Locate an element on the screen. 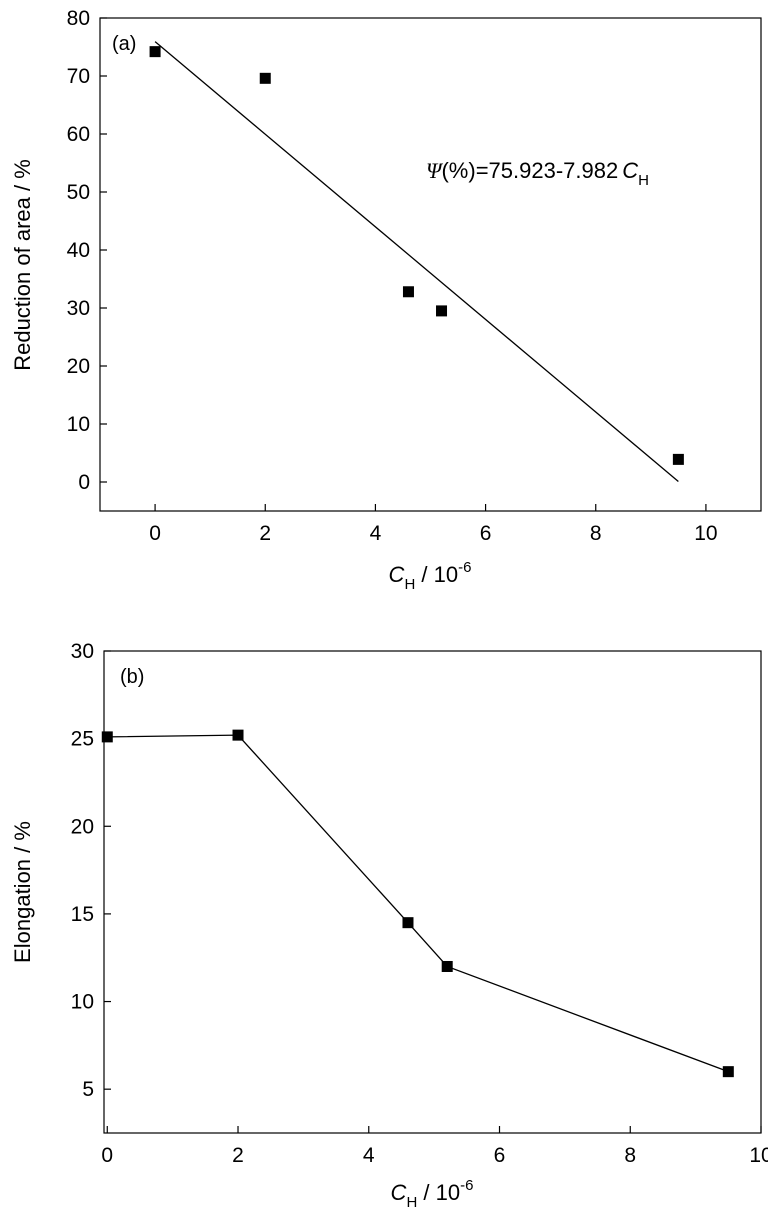 This screenshot has width=768, height=1222. x-axis-ticks-a: 0 2 4 6 8 10 is located at coordinates (433, 524).